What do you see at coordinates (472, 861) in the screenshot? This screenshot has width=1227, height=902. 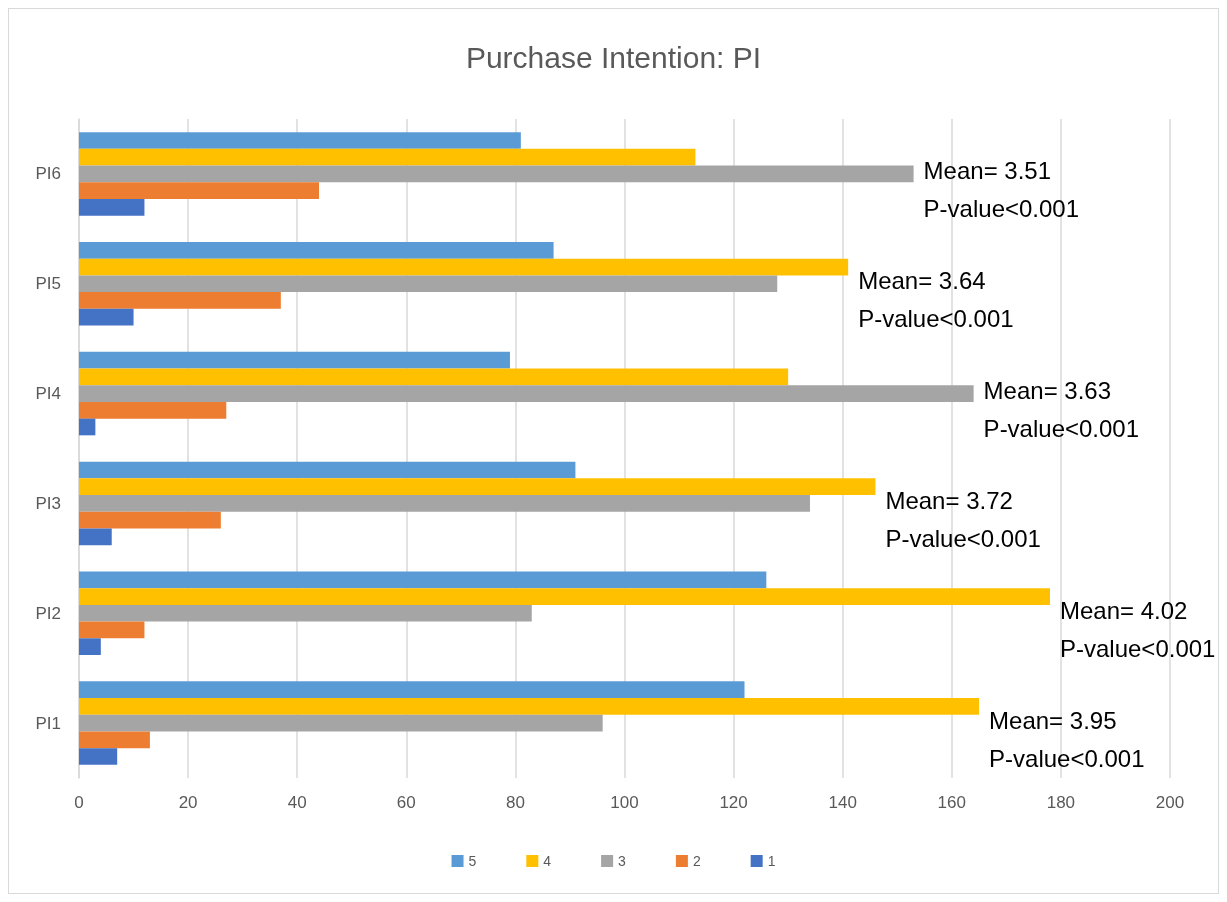 I see `legend-label: 5` at bounding box center [472, 861].